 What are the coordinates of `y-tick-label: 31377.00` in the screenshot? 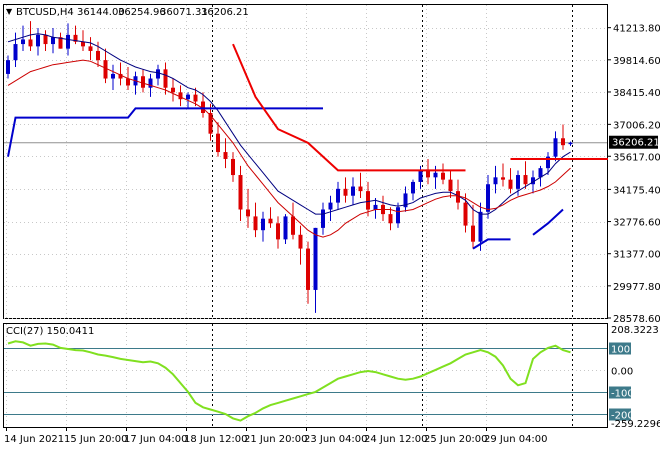 It's located at (636, 255).